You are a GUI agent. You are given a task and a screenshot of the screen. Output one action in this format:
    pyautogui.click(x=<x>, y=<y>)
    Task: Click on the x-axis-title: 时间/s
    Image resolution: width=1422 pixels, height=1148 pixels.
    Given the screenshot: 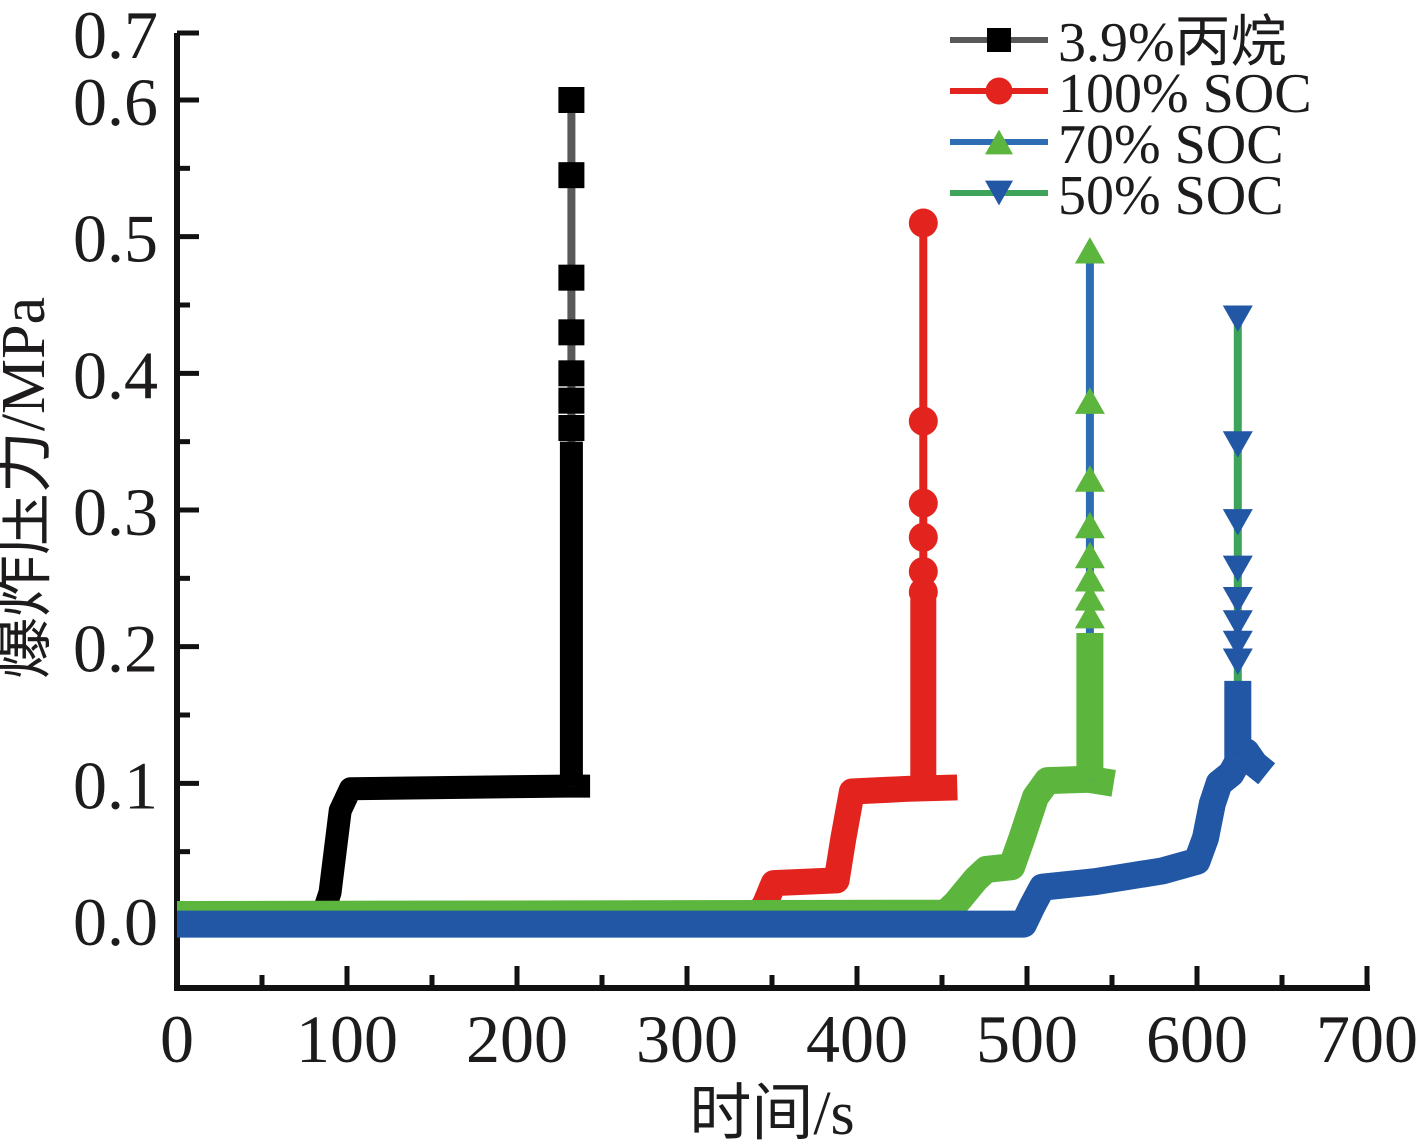 What is the action you would take?
    pyautogui.click(x=771, y=1114)
    